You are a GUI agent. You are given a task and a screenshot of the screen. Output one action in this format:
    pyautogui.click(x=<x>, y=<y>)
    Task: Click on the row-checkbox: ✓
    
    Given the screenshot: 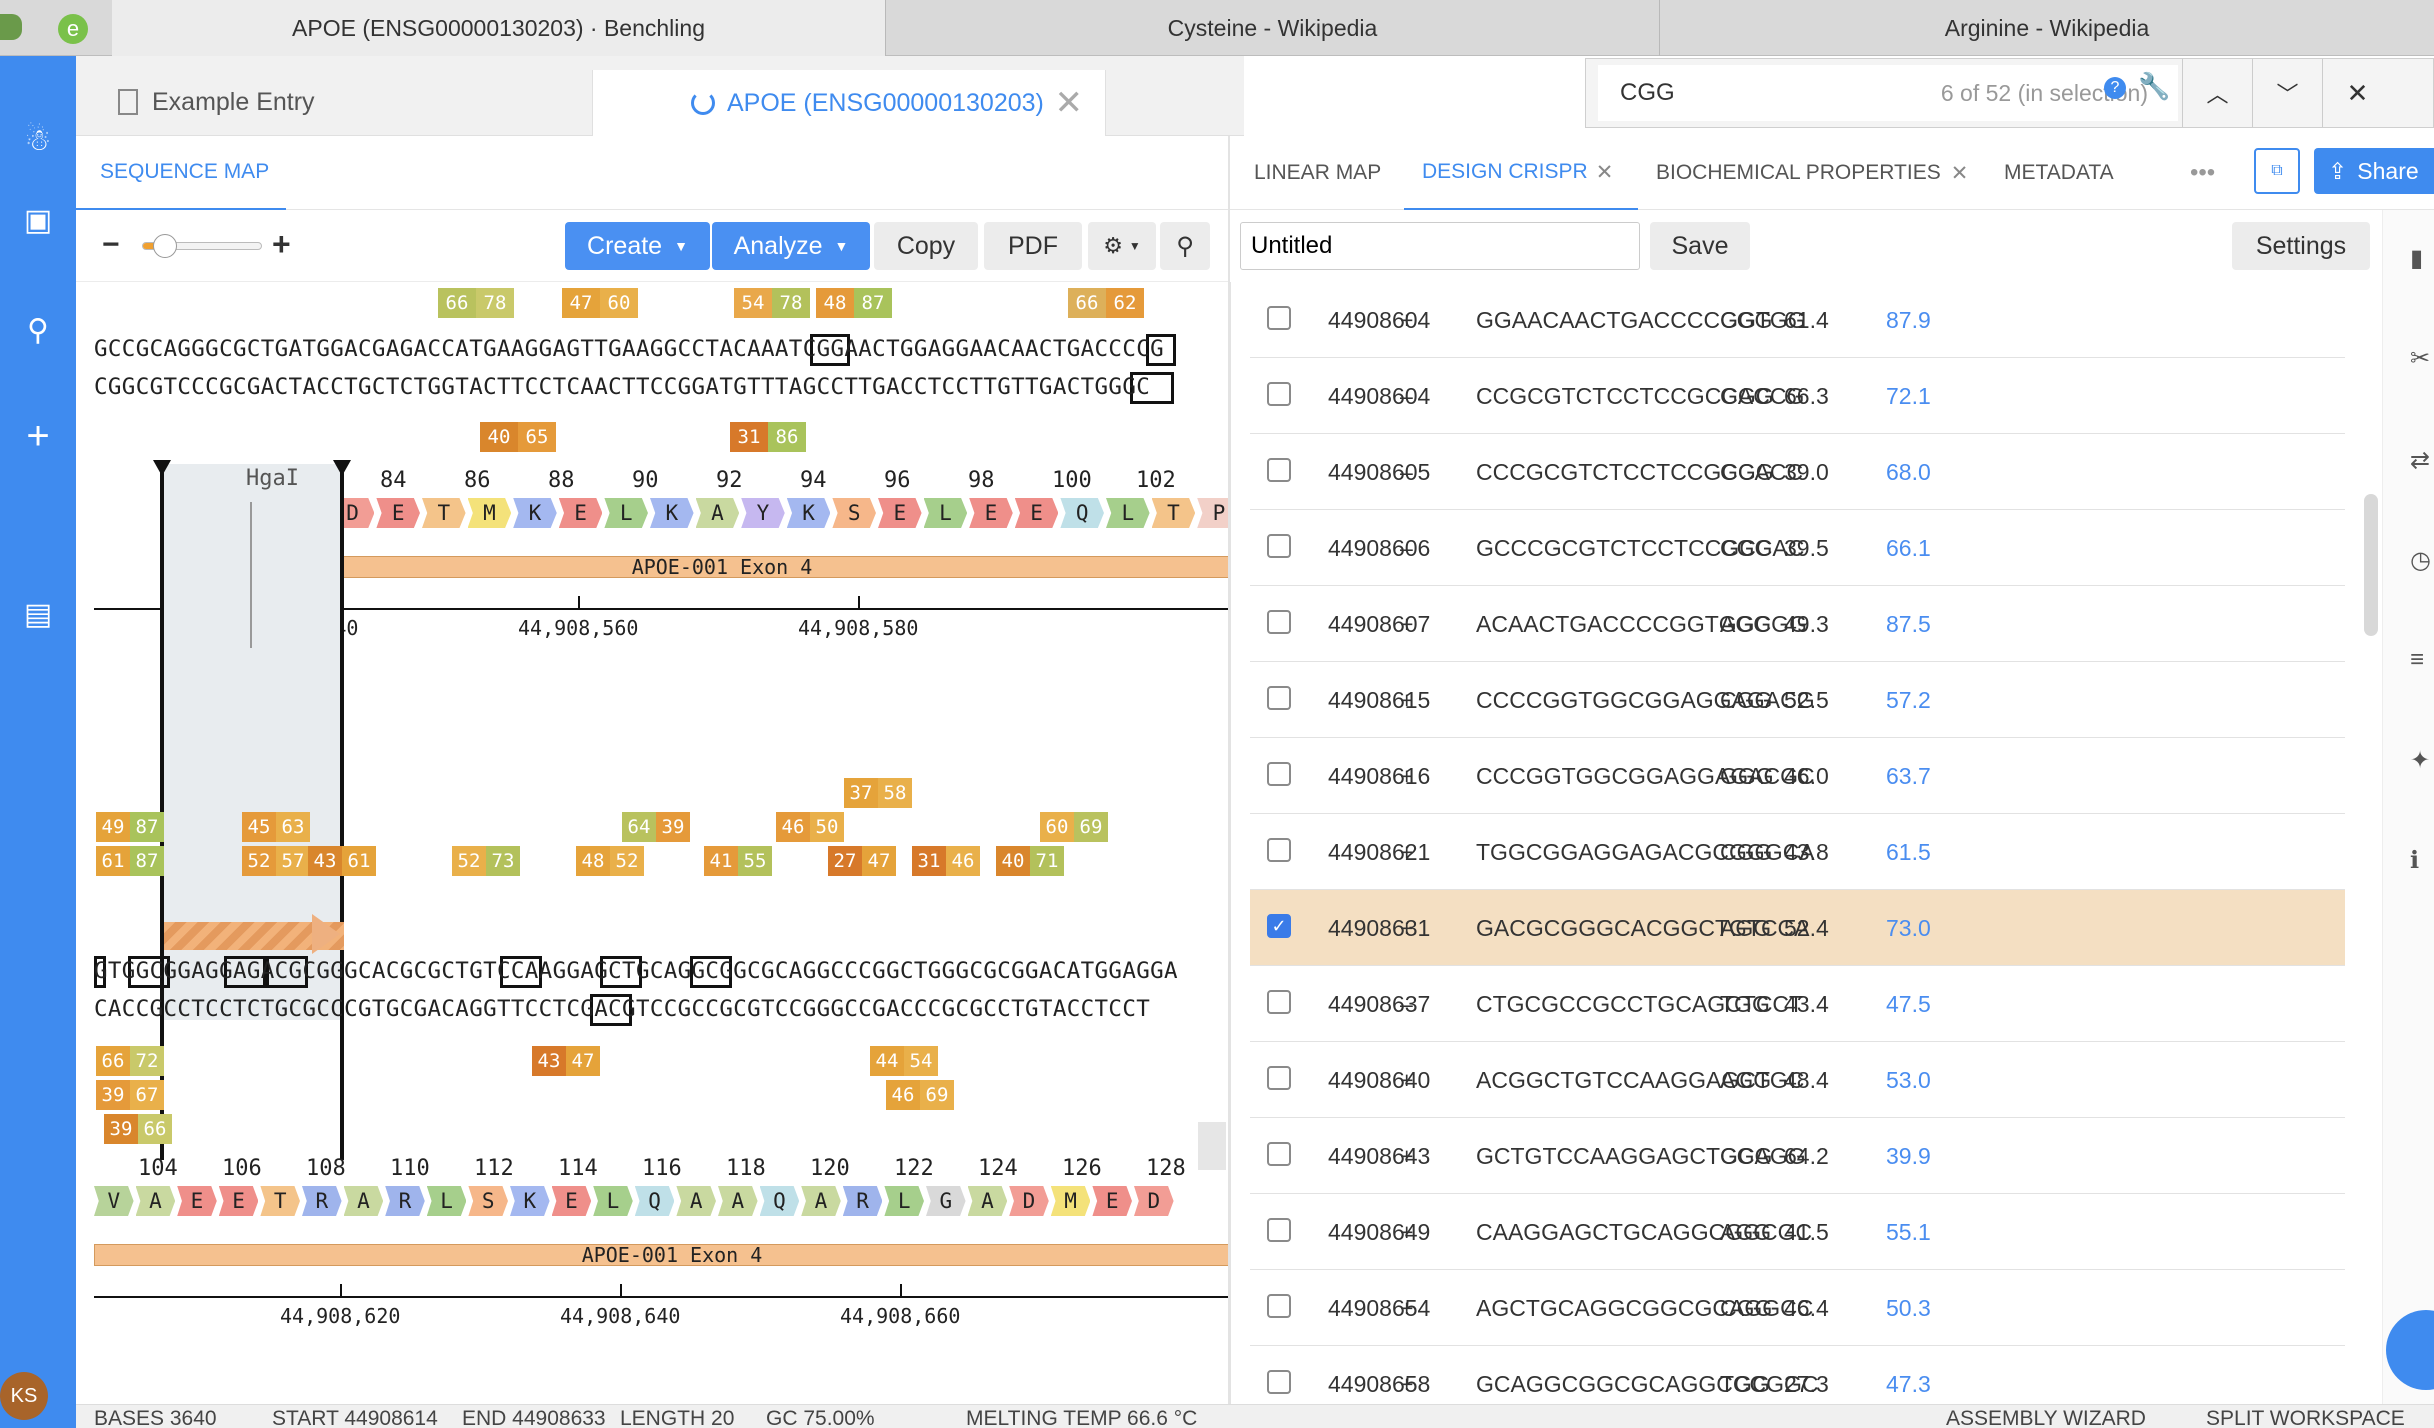 What is the action you would take?
    pyautogui.click(x=1279, y=926)
    